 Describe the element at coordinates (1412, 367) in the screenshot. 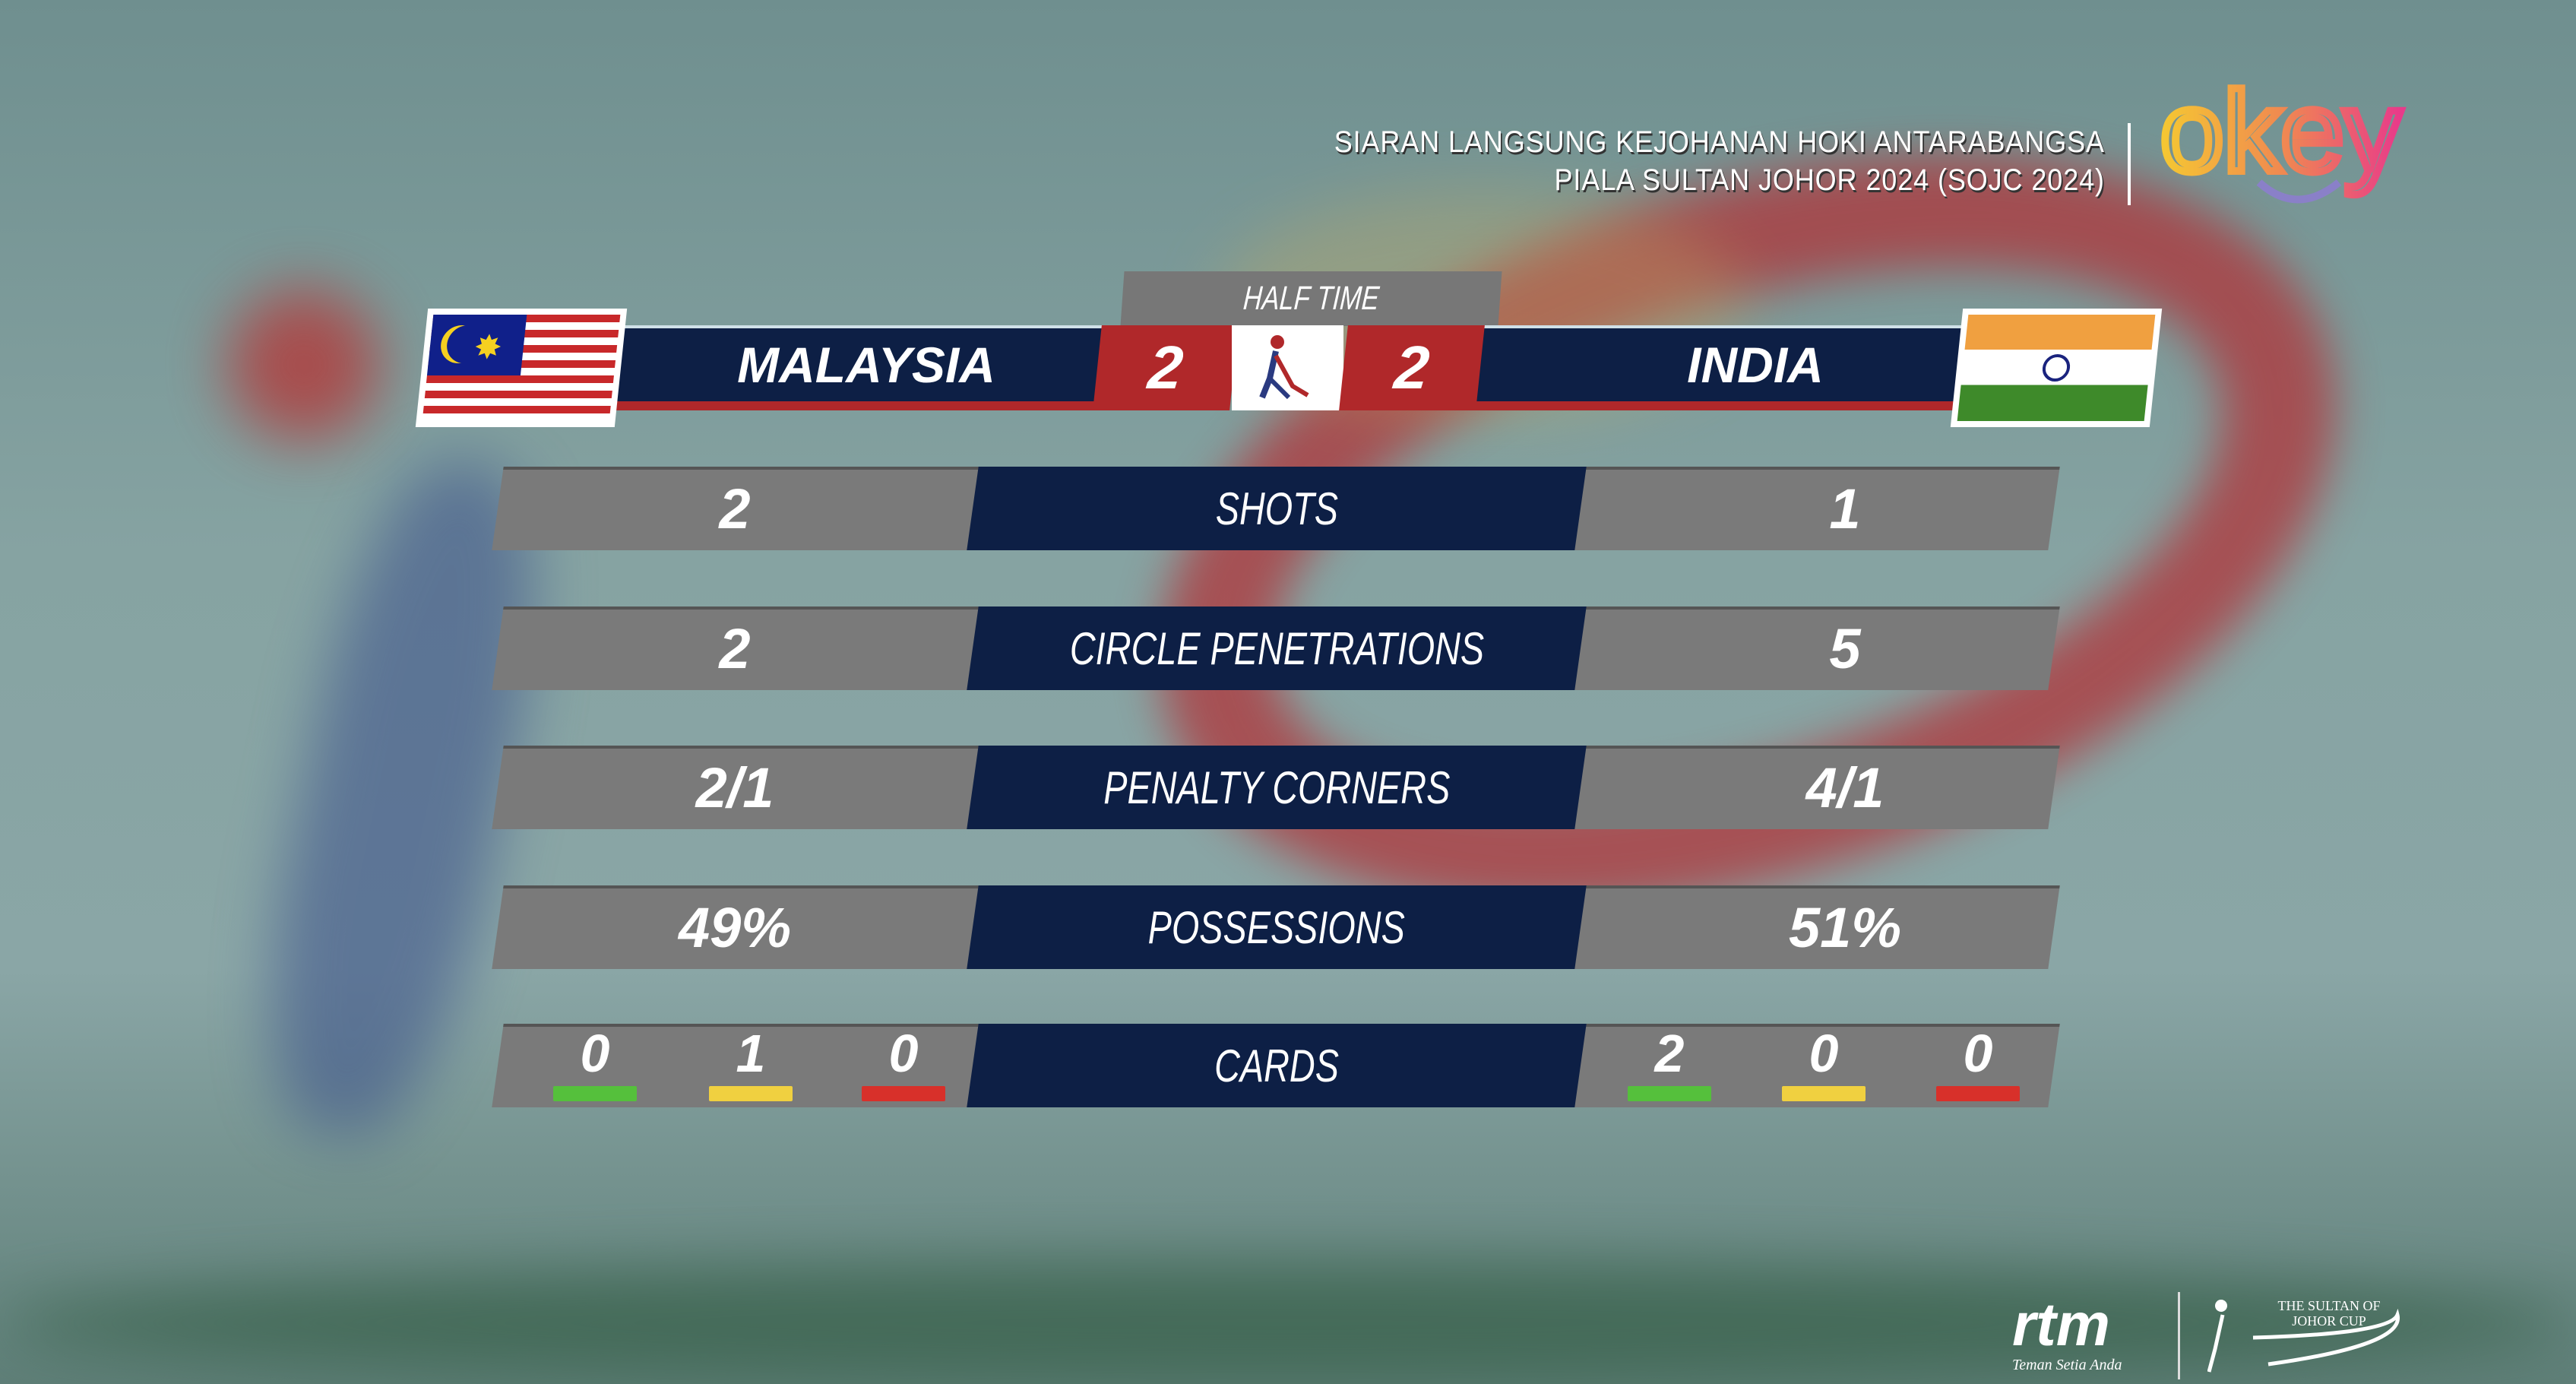

I see `away-score: 2` at that location.